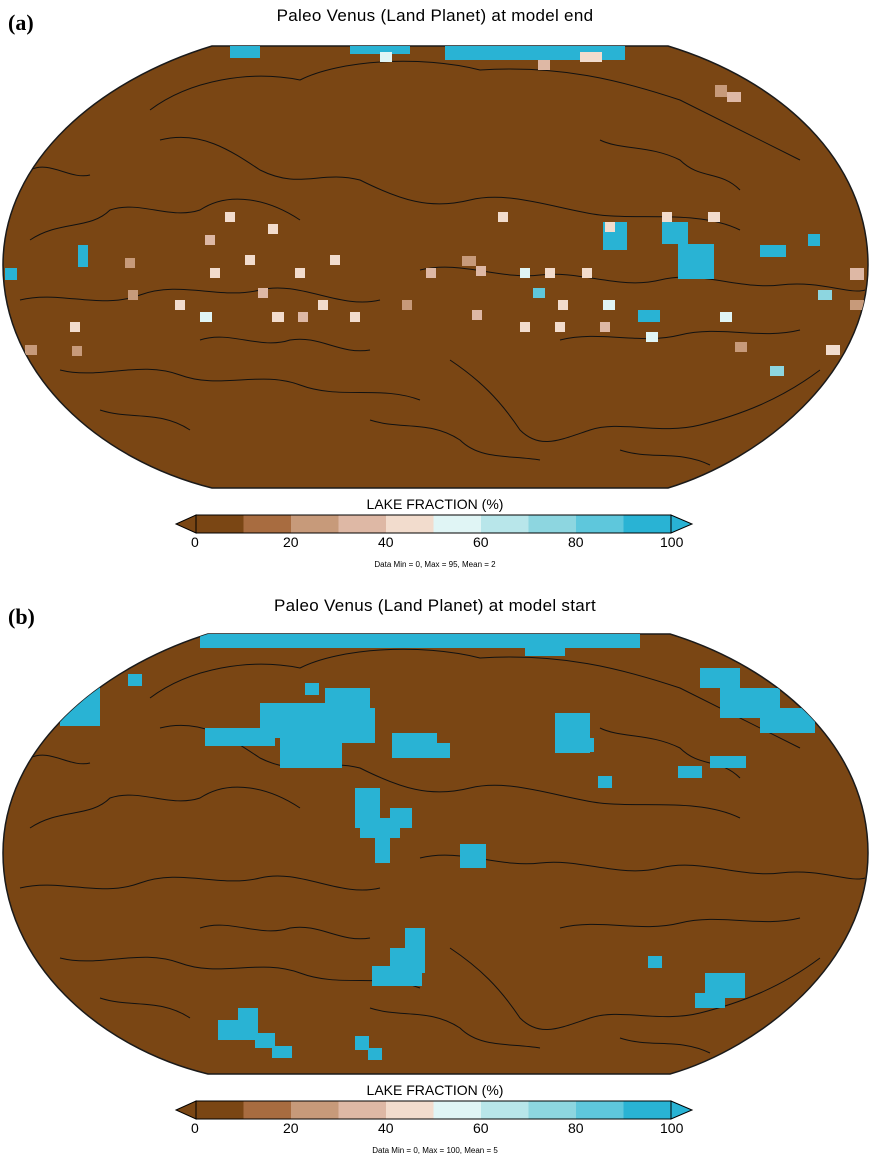 The image size is (870, 1161). Describe the element at coordinates (435, 605) in the screenshot. I see `panel-b-title: Paleo Venus (Land Planet) at model start` at that location.